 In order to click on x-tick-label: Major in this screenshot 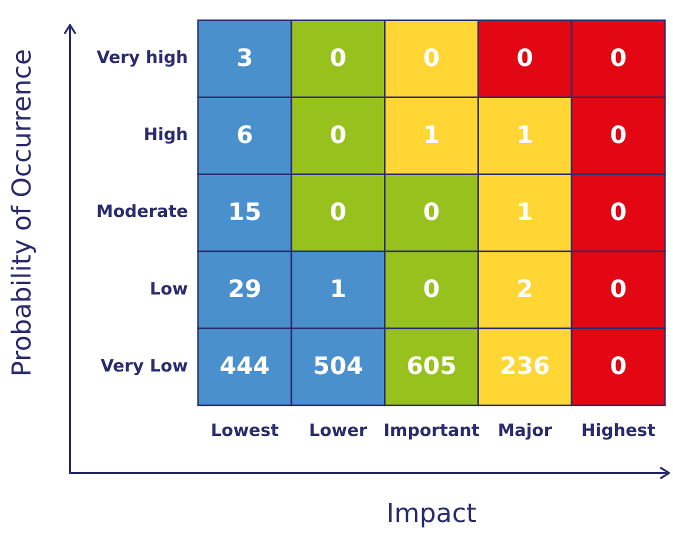, I will do `click(525, 431)`.